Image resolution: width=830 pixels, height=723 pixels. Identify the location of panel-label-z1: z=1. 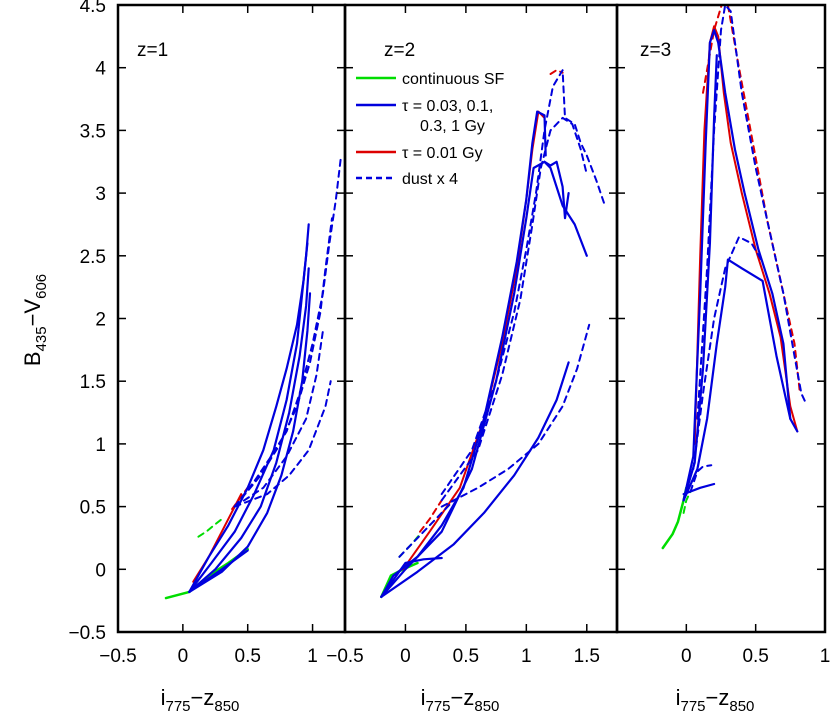
(152, 50).